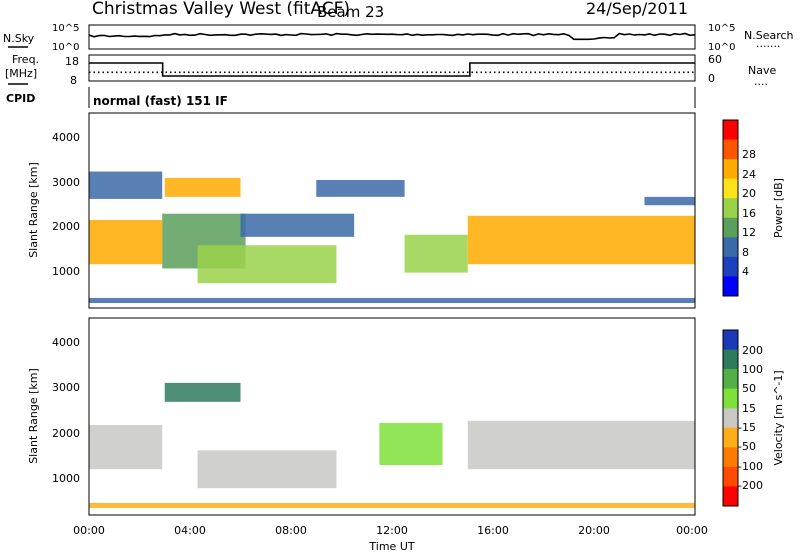  What do you see at coordinates (769, 35) in the screenshot?
I see `noise-search-label: N.Search` at bounding box center [769, 35].